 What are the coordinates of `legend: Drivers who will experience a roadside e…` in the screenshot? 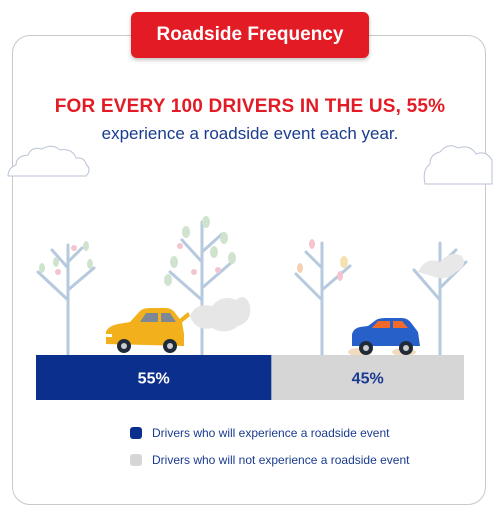 It's located at (269, 452).